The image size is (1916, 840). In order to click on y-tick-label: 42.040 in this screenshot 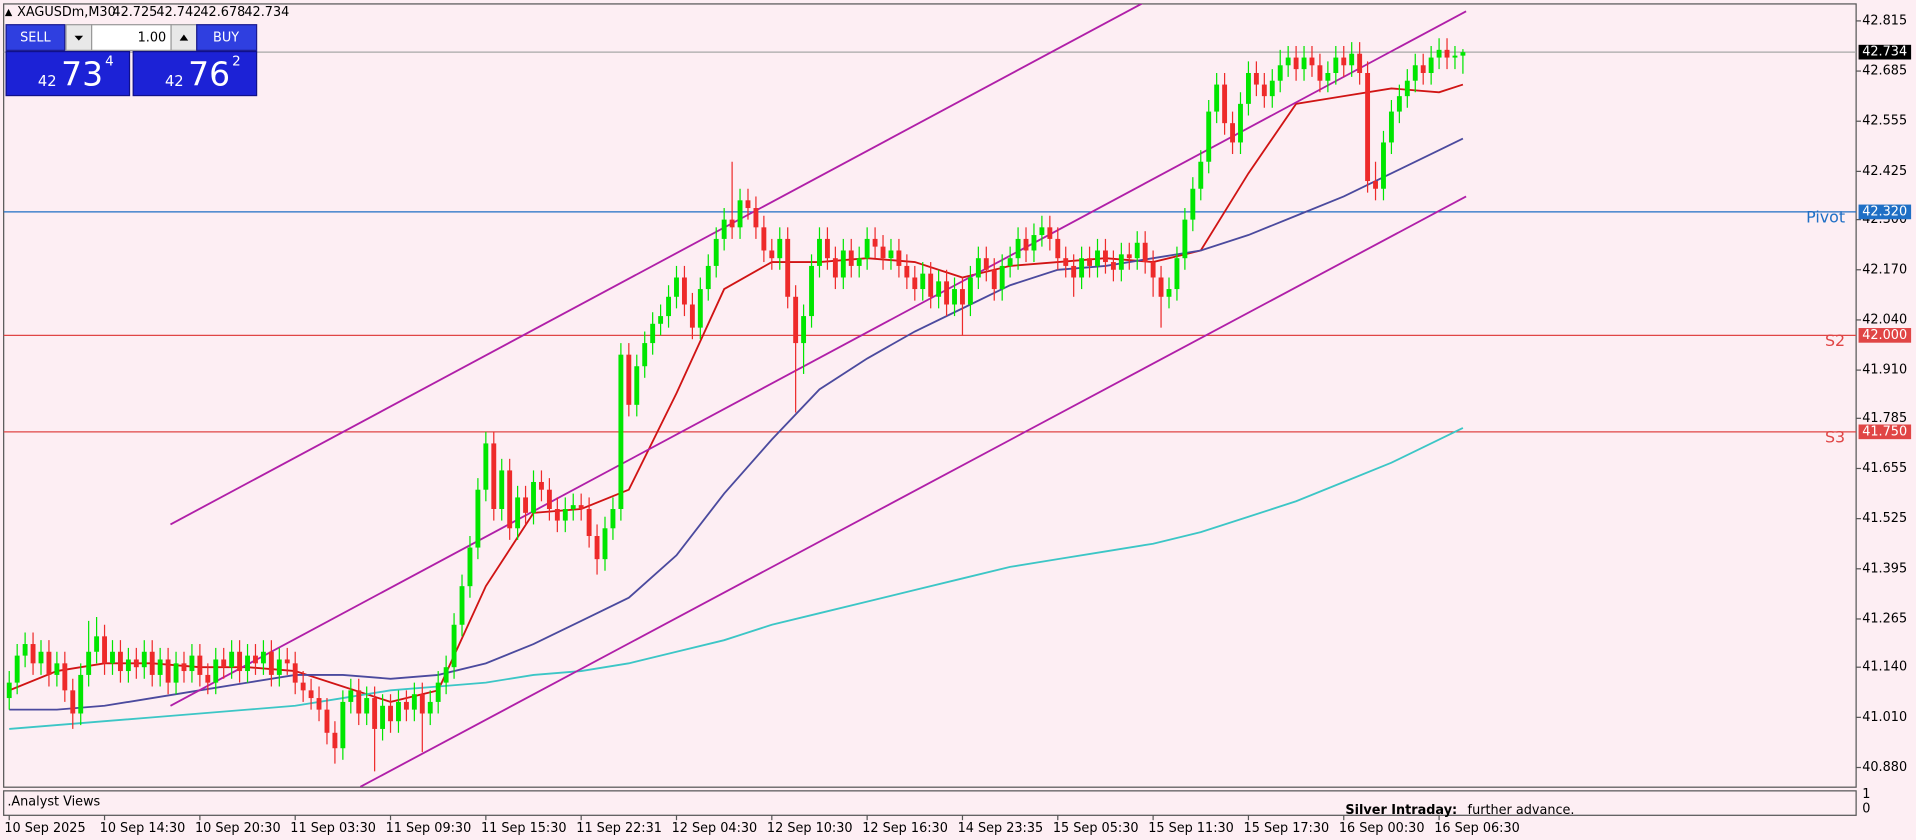, I will do `click(1884, 319)`.